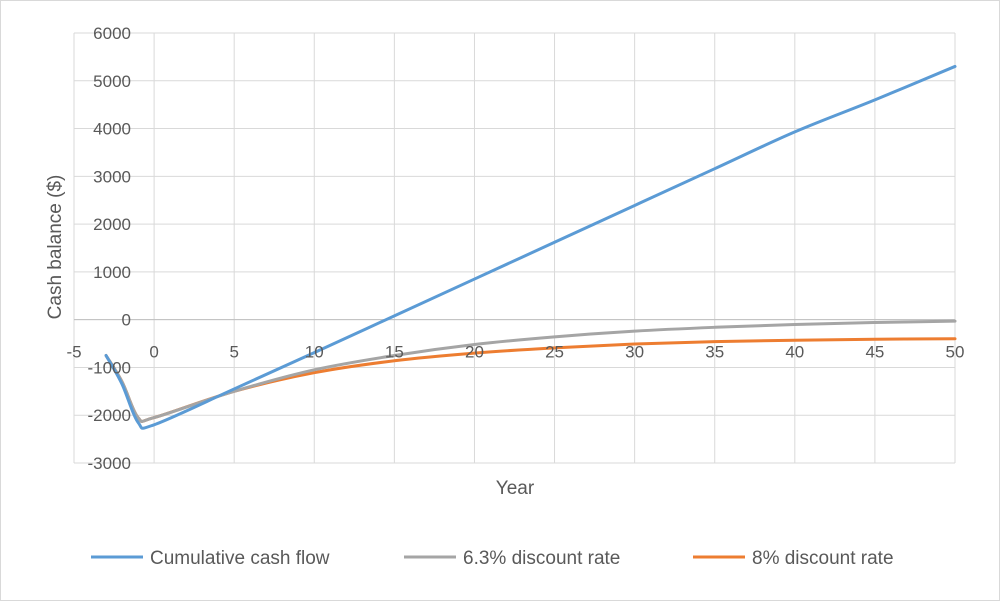 Image resolution: width=1000 pixels, height=601 pixels. What do you see at coordinates (109, 248) in the screenshot?
I see `y-tick-labels: -3000 -2000 -1000 0 1000 2000 3000 4000 5000 6000` at bounding box center [109, 248].